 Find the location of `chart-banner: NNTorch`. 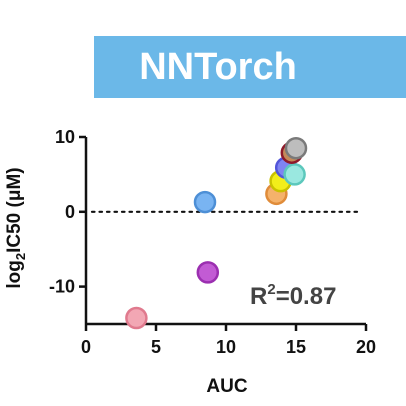

chart-banner: NNTorch is located at coordinates (250, 67).